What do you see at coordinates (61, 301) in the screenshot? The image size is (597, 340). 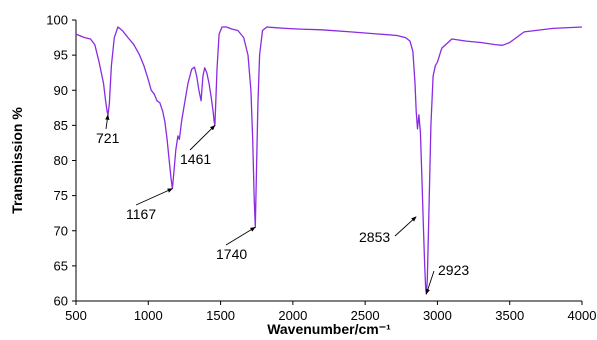 I see `y-tick-label: 60` at bounding box center [61, 301].